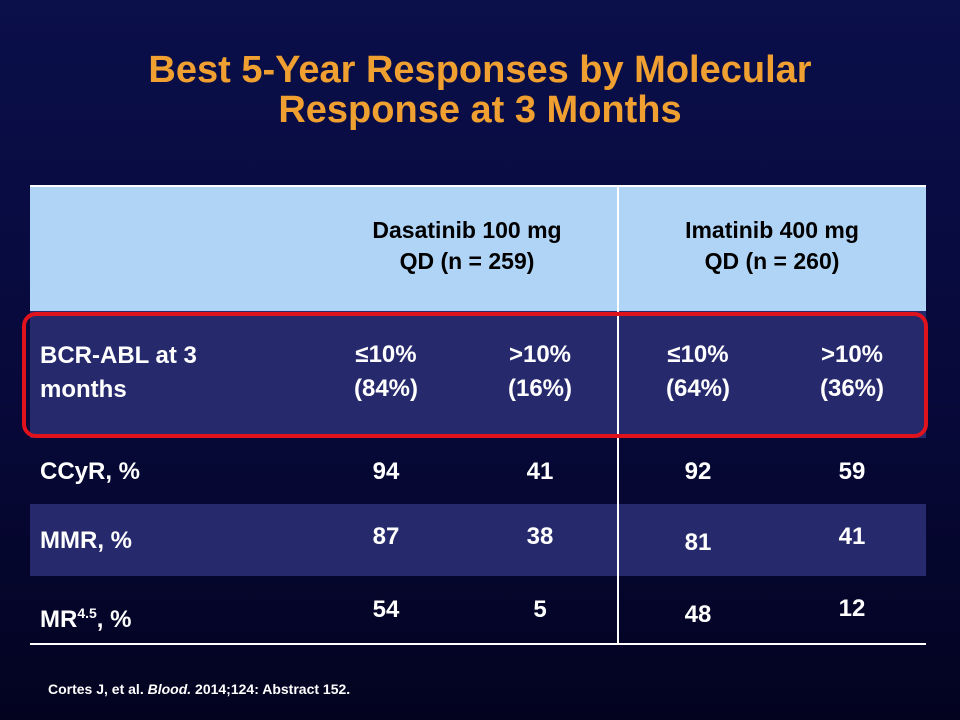 Image resolution: width=960 pixels, height=720 pixels. What do you see at coordinates (852, 354) in the screenshot?
I see `bcr-abl-cell-4-line1: >10%` at bounding box center [852, 354].